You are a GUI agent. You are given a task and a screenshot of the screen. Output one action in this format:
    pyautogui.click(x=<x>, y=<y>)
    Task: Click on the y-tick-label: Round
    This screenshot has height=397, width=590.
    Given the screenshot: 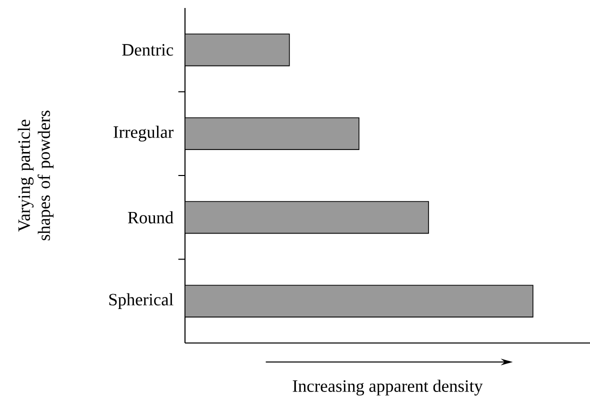 What is the action you would take?
    pyautogui.click(x=151, y=217)
    